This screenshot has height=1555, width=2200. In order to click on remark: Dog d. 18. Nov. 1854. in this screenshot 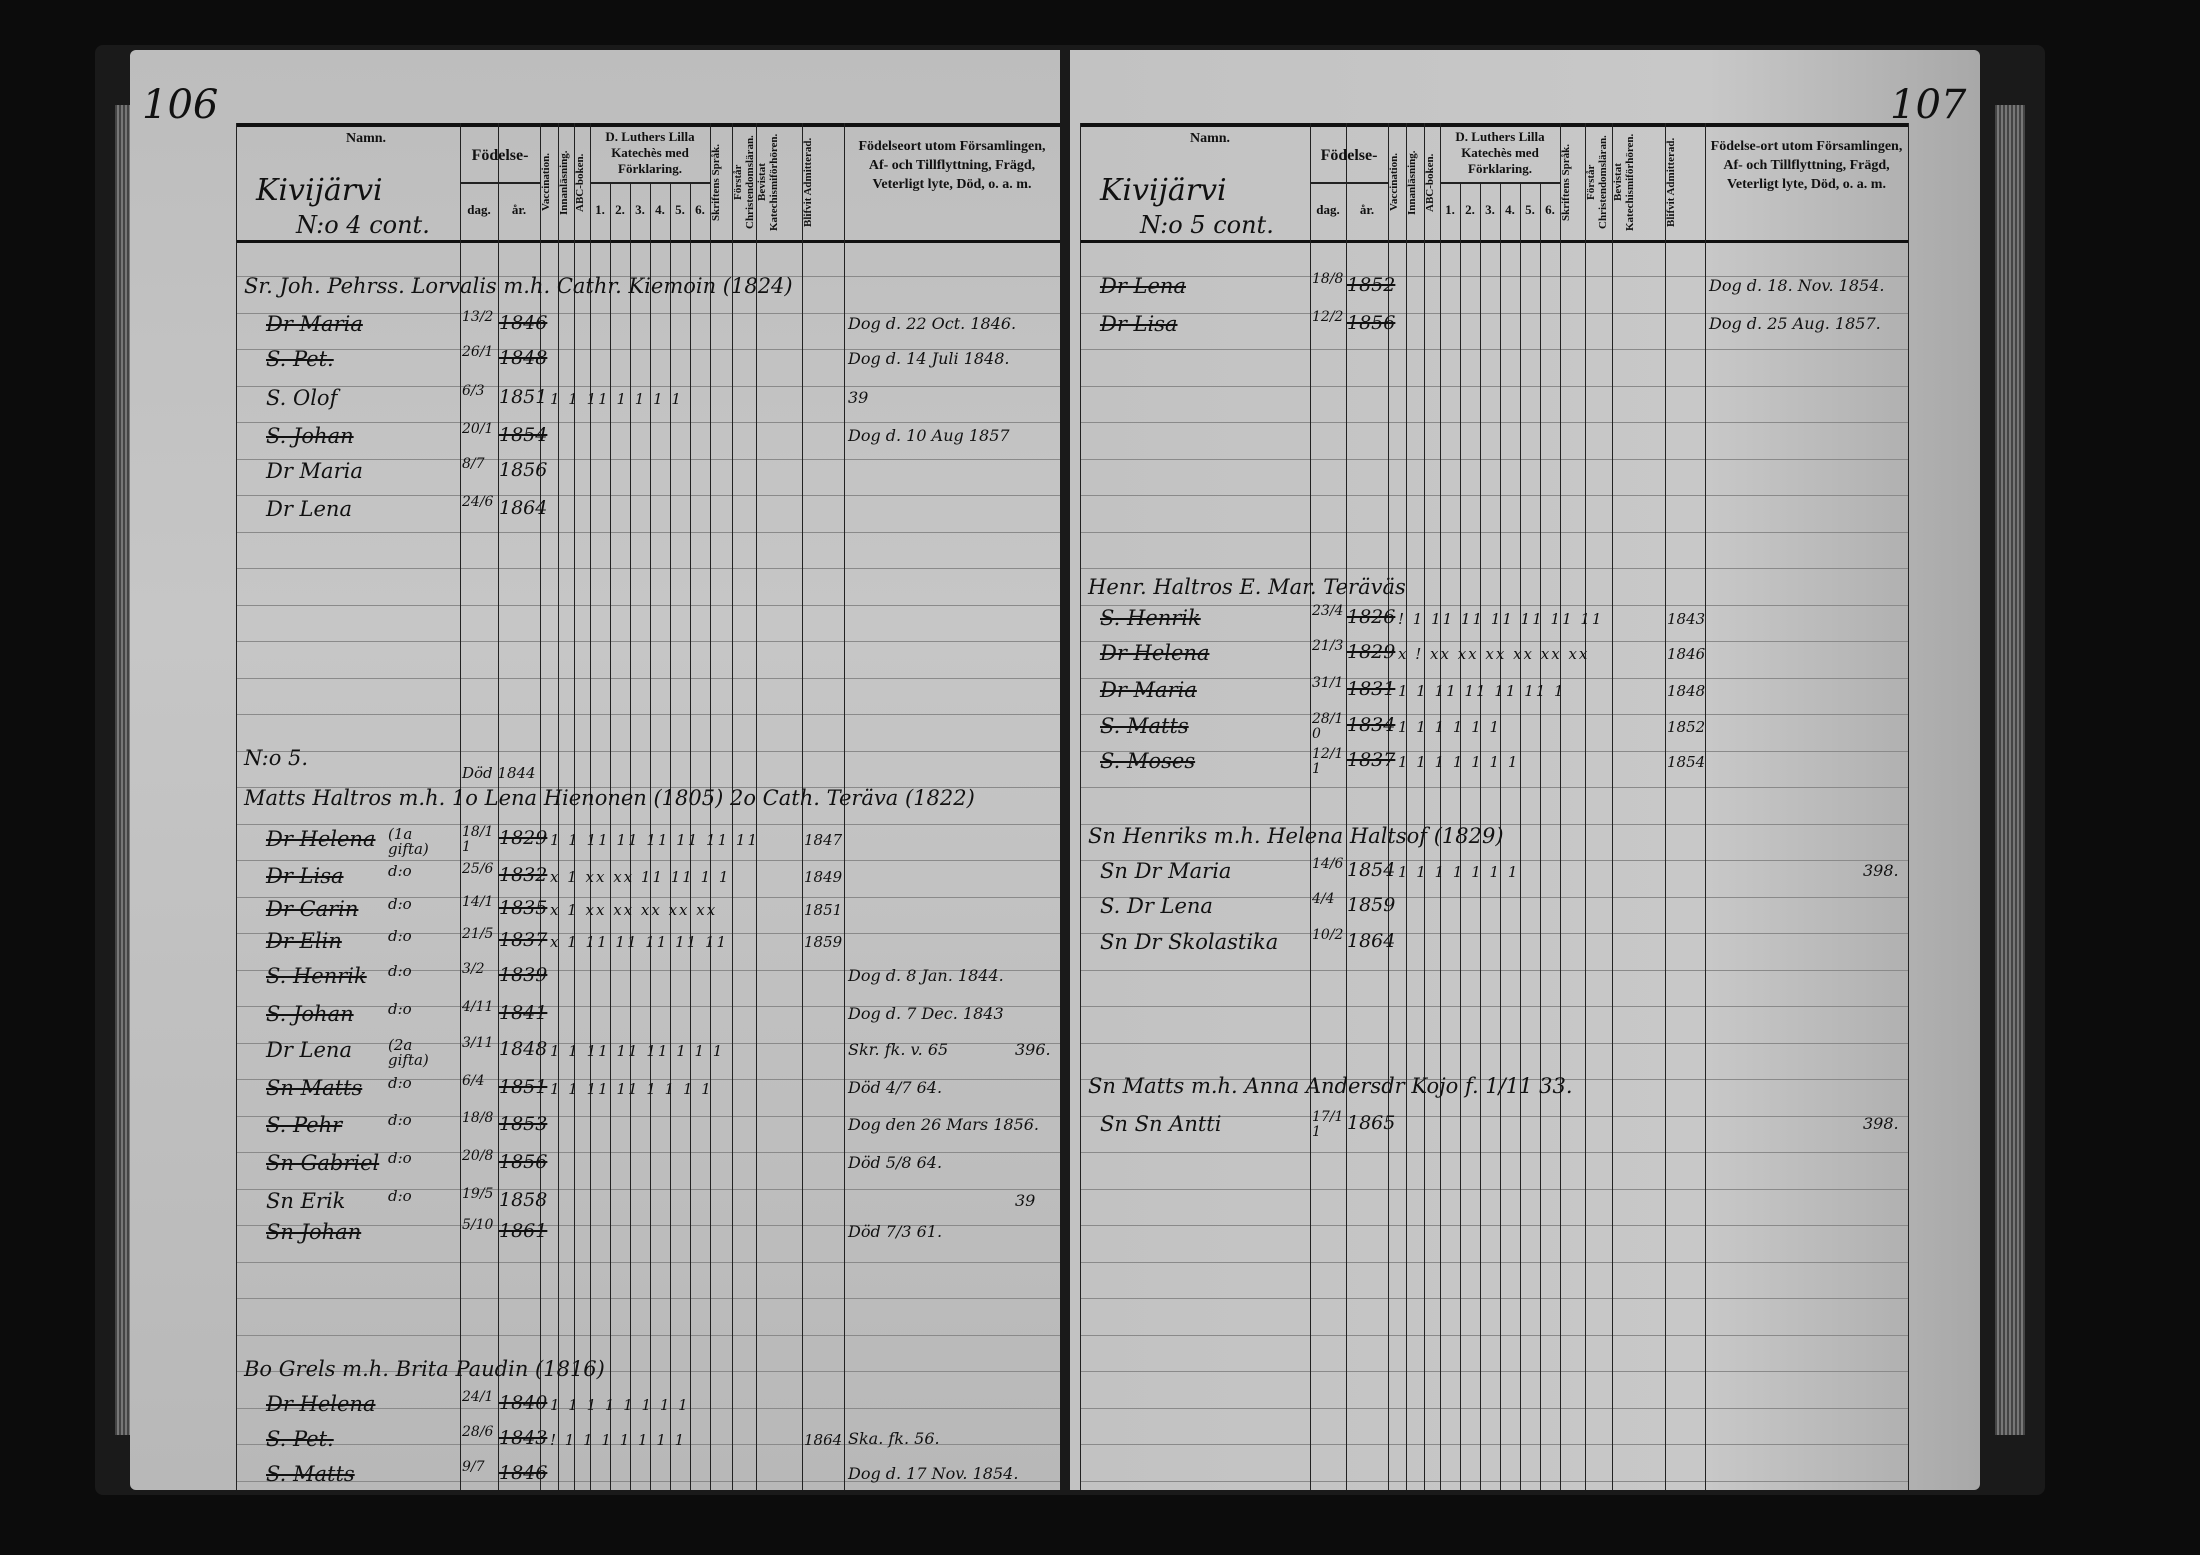, I will do `click(1797, 285)`.